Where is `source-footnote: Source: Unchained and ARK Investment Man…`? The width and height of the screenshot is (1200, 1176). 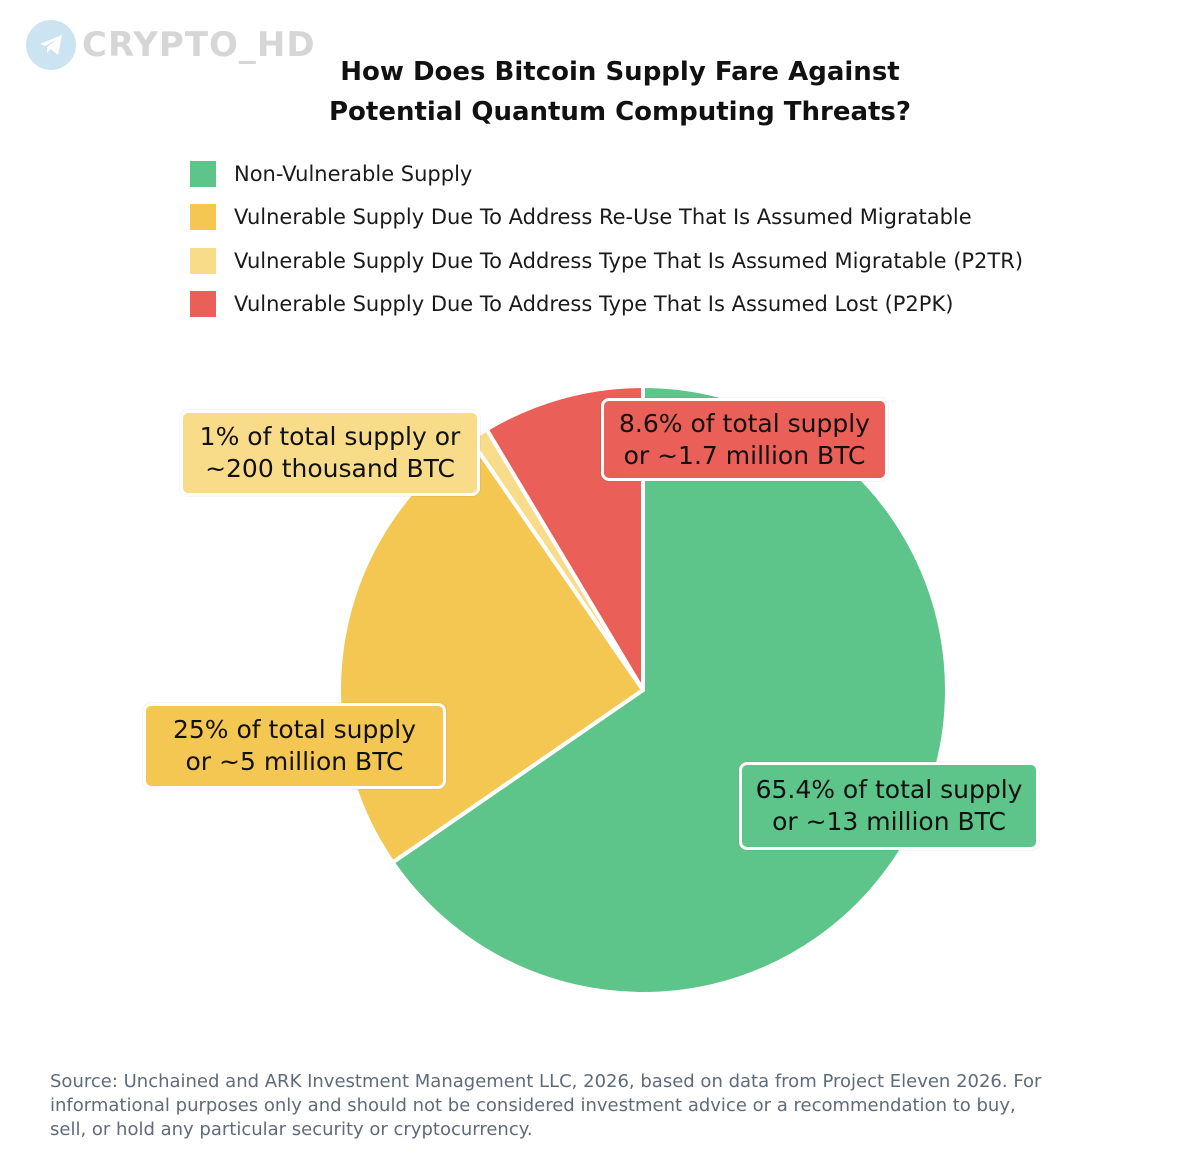
source-footnote: Source: Unchained and ARK Investment Man… is located at coordinates (605, 1106).